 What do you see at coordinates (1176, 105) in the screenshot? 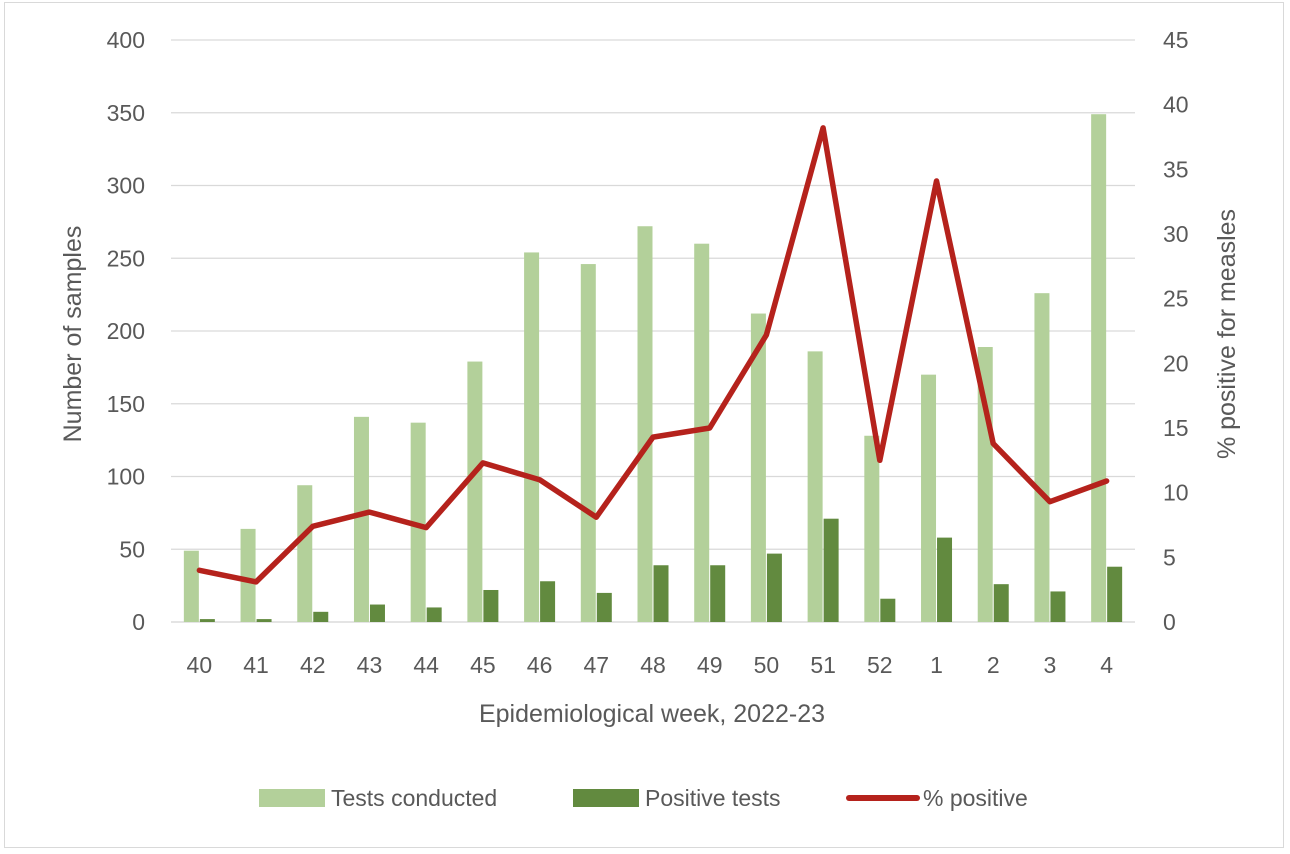
I see `y2-tick-label: 40` at bounding box center [1176, 105].